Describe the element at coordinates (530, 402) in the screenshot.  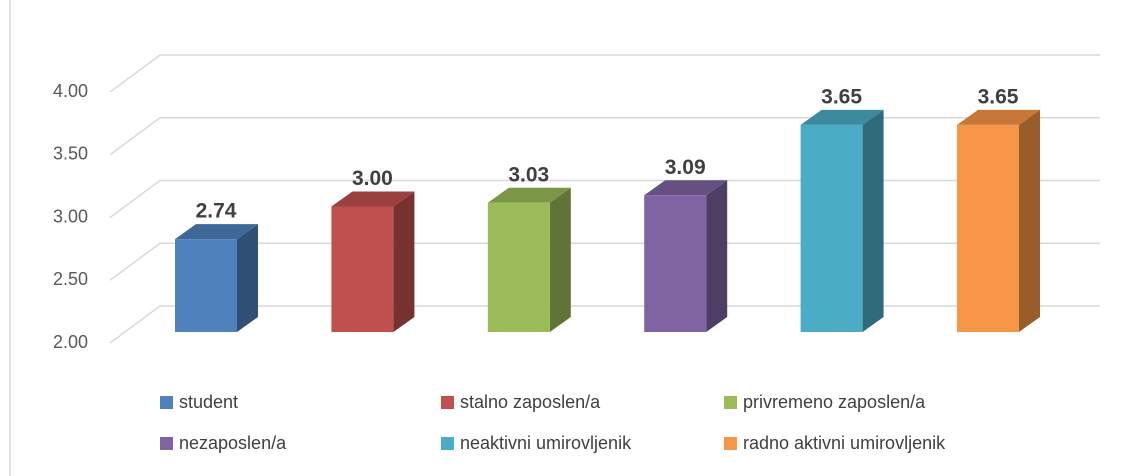
I see `legend-label: stalno zaposlen/a` at that location.